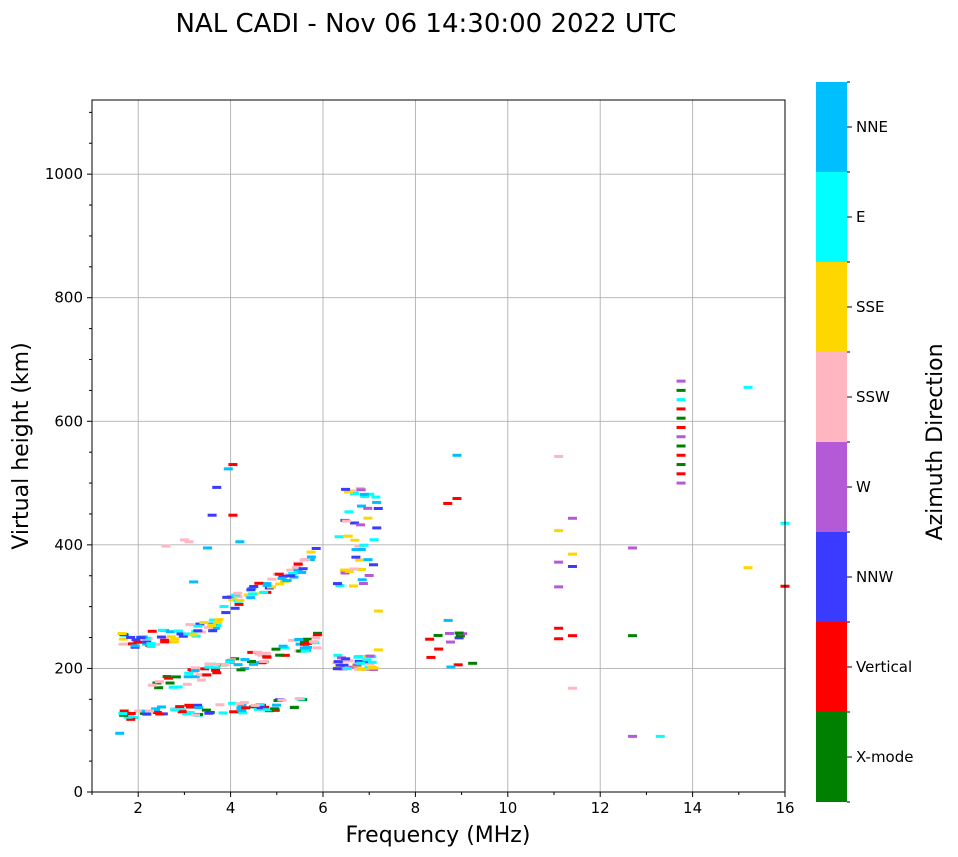 The height and width of the screenshot is (857, 958). Describe the element at coordinates (443, 804) in the screenshot. I see `x-axis: 2 4 6 8 10 12 14 16` at that location.